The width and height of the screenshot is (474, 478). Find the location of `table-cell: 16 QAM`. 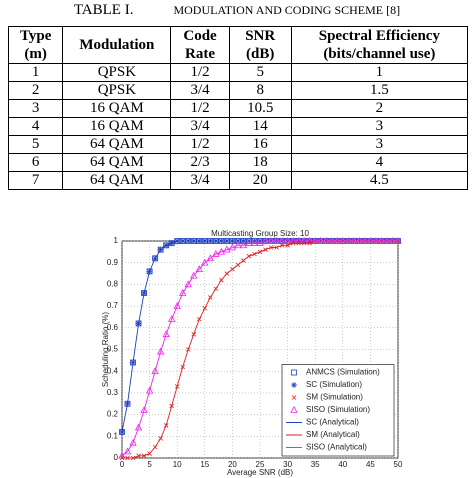

table-cell: 16 QAM is located at coordinates (117, 126).